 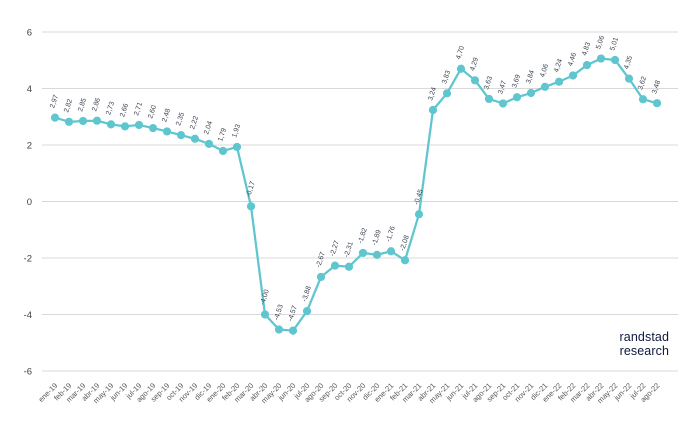 I want to click on brand-logo: randstad research, so click(x=644, y=344).